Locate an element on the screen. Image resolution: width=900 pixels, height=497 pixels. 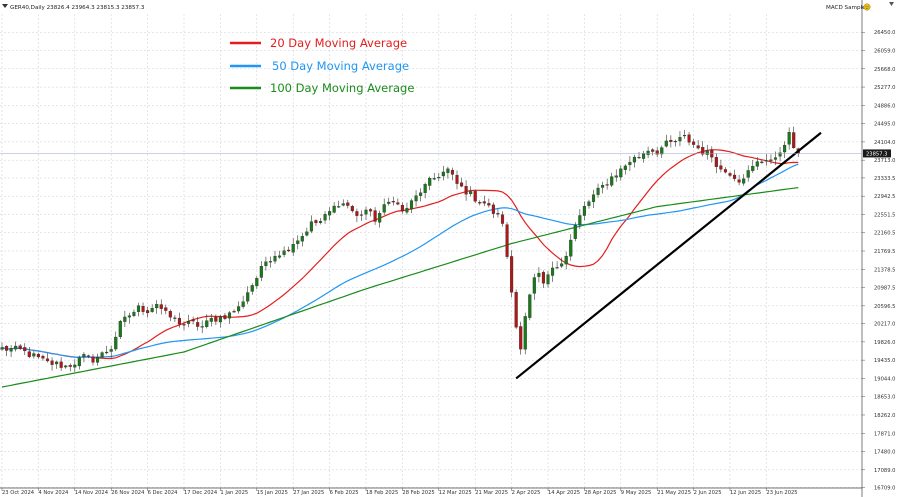
symbol-dropdown-icon is located at coordinates (5, 6).